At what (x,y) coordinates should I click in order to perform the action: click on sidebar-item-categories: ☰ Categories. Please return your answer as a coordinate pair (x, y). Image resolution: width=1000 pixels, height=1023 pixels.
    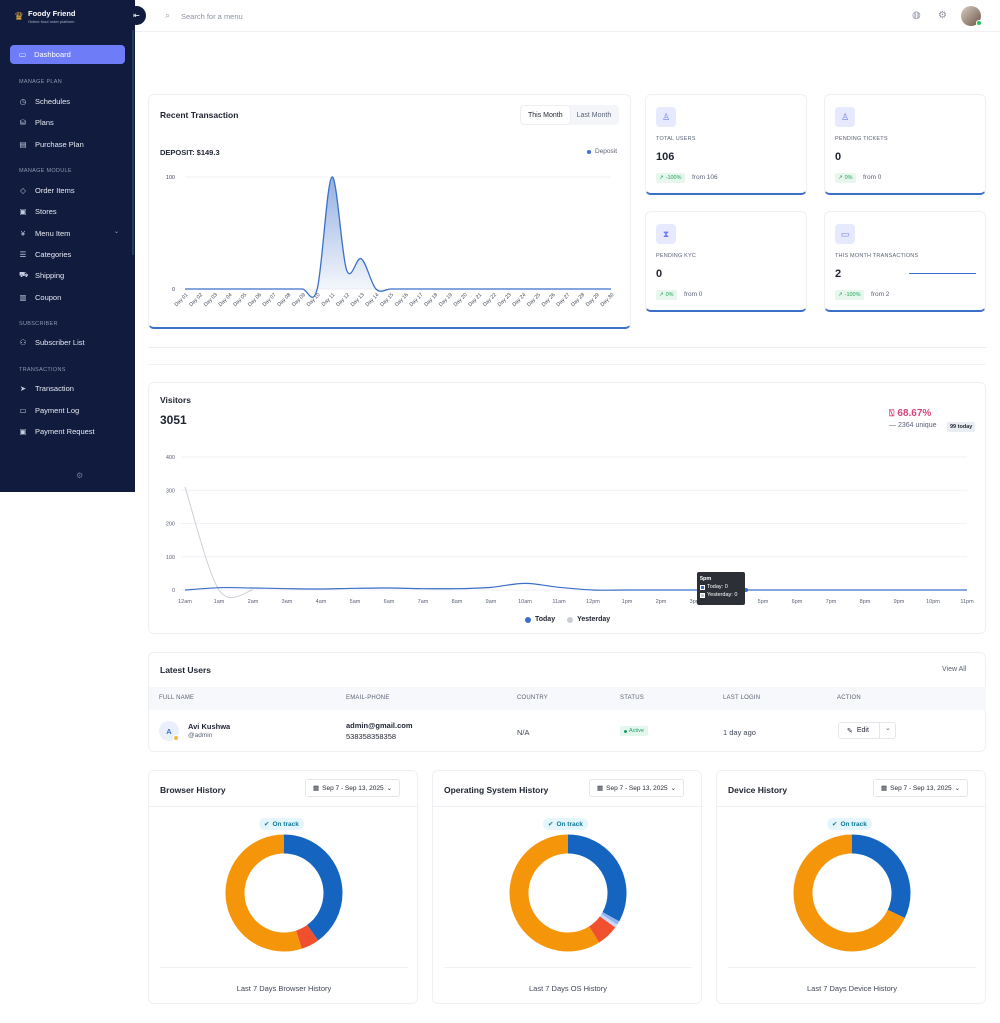
    Looking at the image, I should click on (69, 254).